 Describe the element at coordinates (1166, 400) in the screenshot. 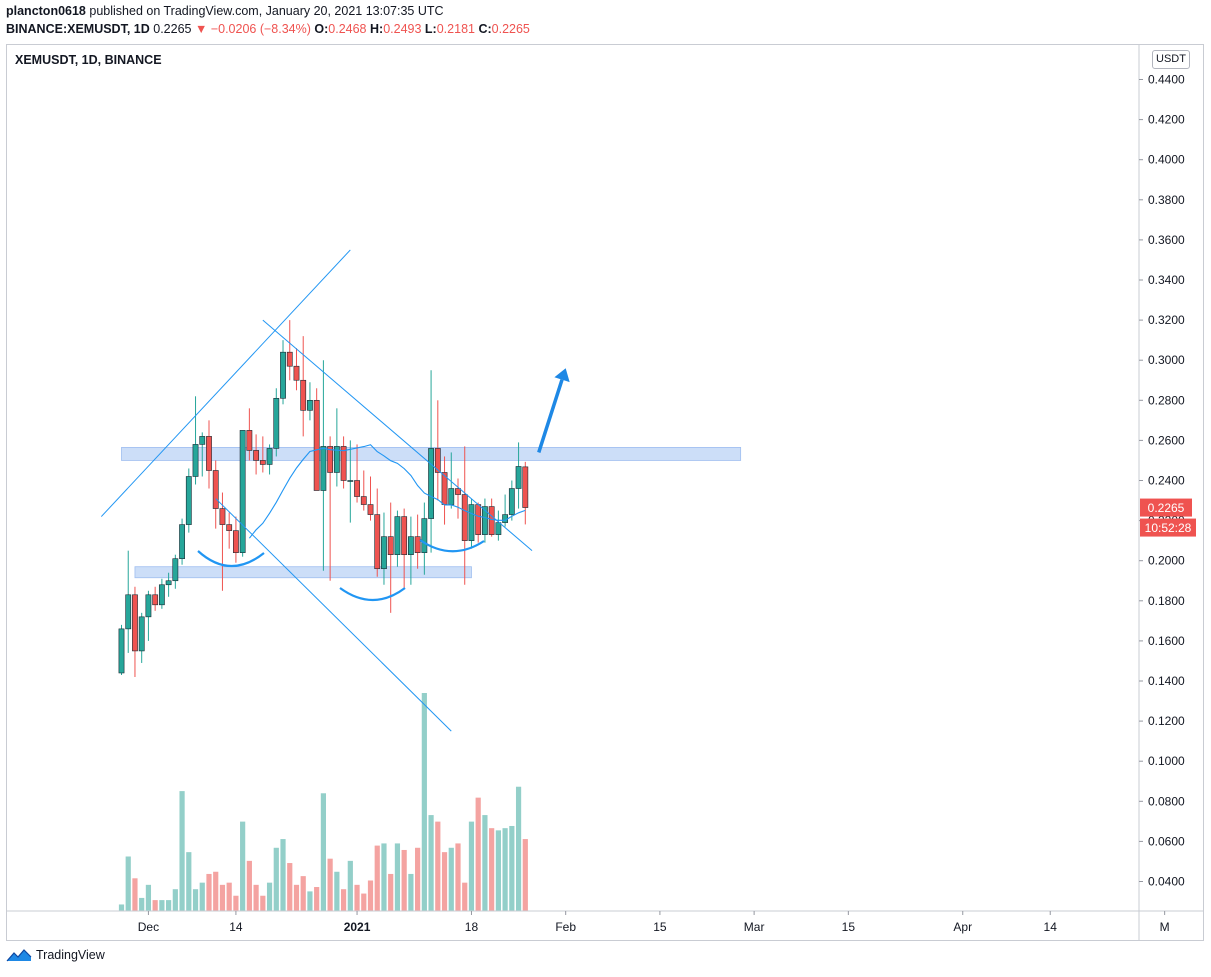

I see `y-tick-label: 0.2800` at that location.